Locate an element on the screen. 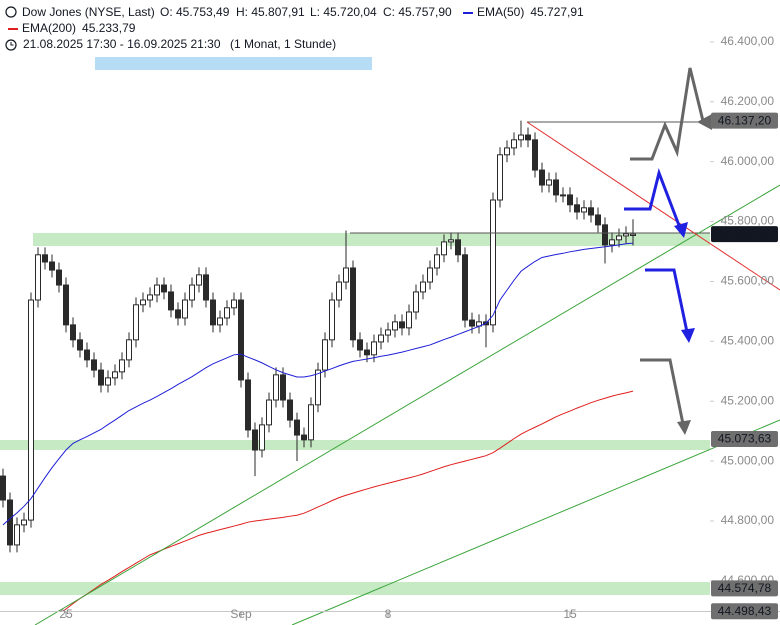 This screenshot has height=625, width=780. y-tick-label: 45.200,00 is located at coordinates (748, 400).